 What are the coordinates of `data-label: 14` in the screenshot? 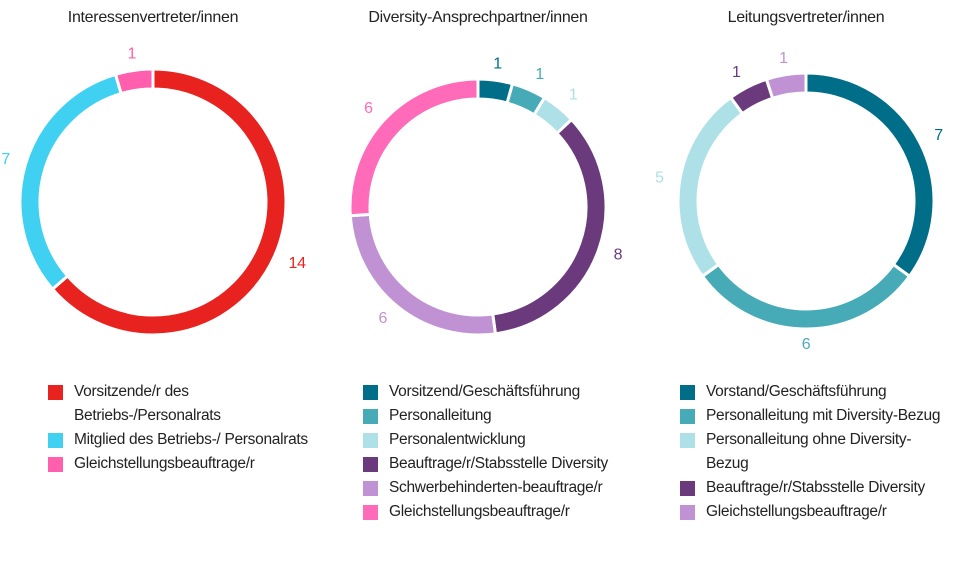 It's located at (298, 263).